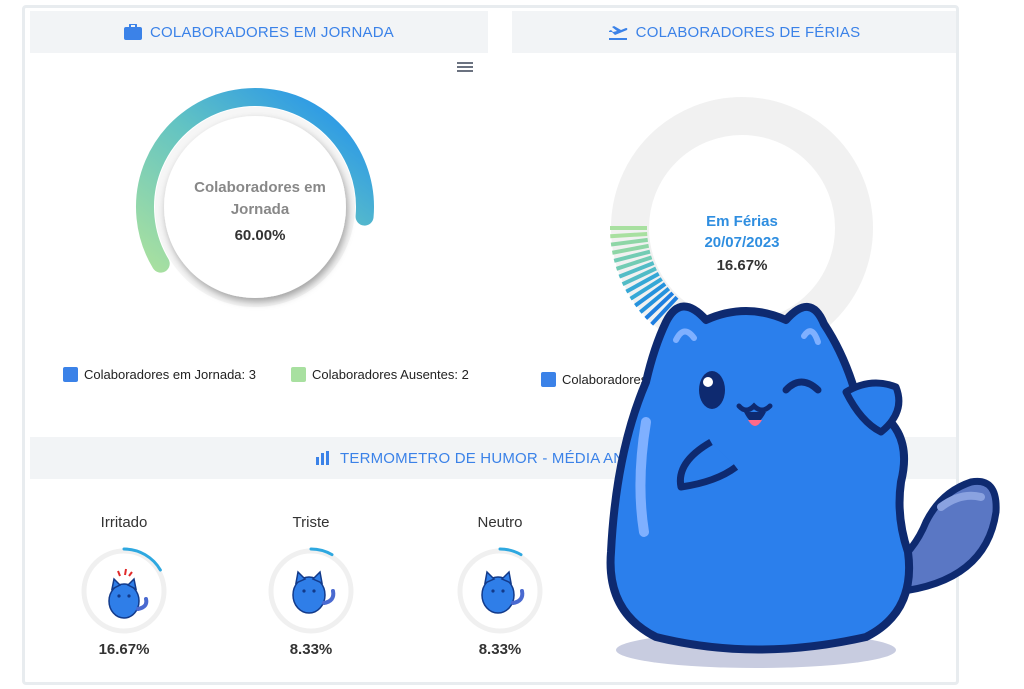 The width and height of the screenshot is (1024, 689). I want to click on jornada-title: COLABORADORES EM JORNADA, so click(271, 32).